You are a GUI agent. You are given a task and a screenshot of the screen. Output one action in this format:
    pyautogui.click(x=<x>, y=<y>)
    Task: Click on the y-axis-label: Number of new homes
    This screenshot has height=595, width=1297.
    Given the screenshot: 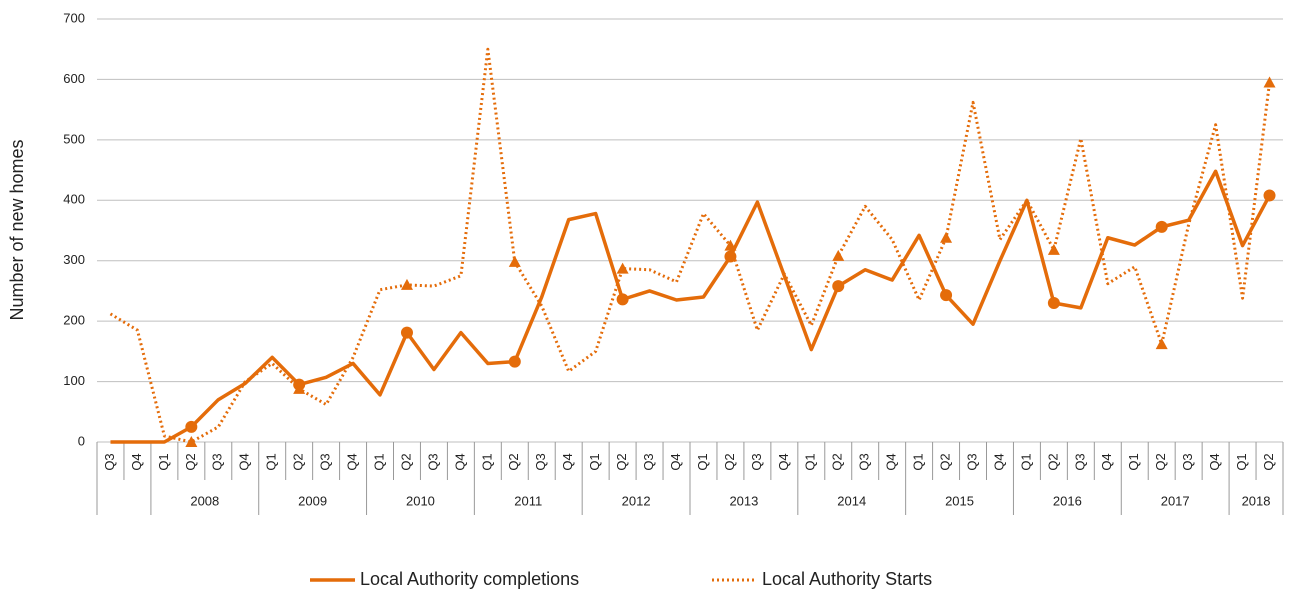 What is the action you would take?
    pyautogui.click(x=17, y=229)
    